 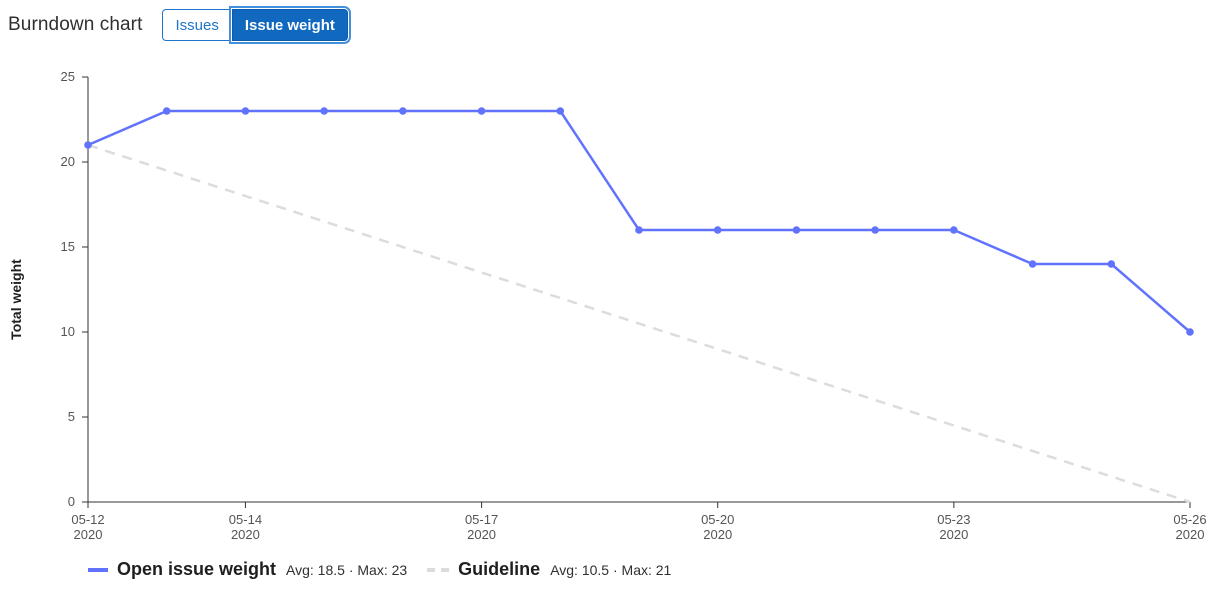 What do you see at coordinates (499, 569) in the screenshot?
I see `legend-series-name: Guideline` at bounding box center [499, 569].